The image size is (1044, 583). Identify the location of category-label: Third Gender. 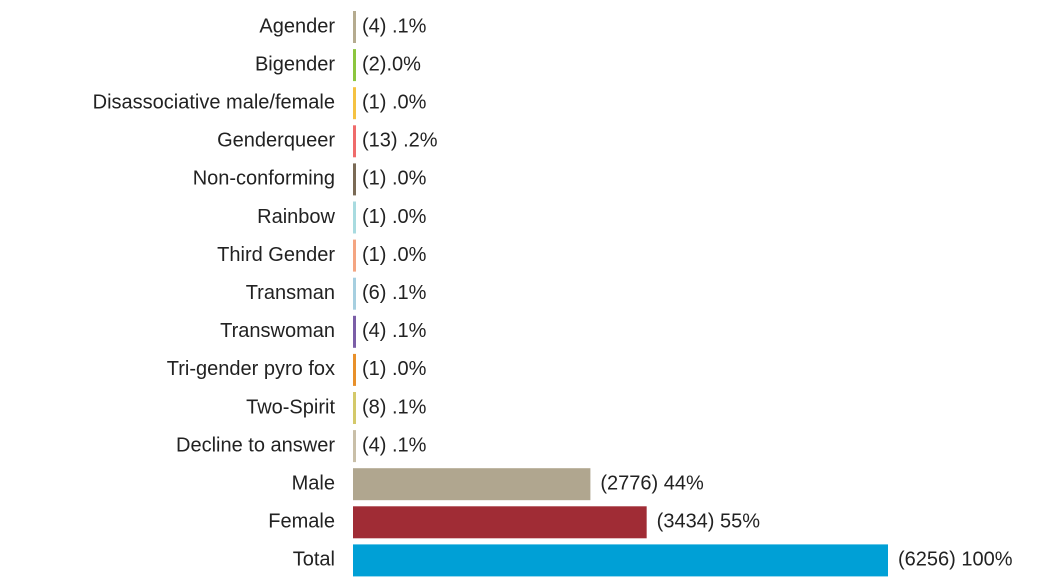
(276, 255).